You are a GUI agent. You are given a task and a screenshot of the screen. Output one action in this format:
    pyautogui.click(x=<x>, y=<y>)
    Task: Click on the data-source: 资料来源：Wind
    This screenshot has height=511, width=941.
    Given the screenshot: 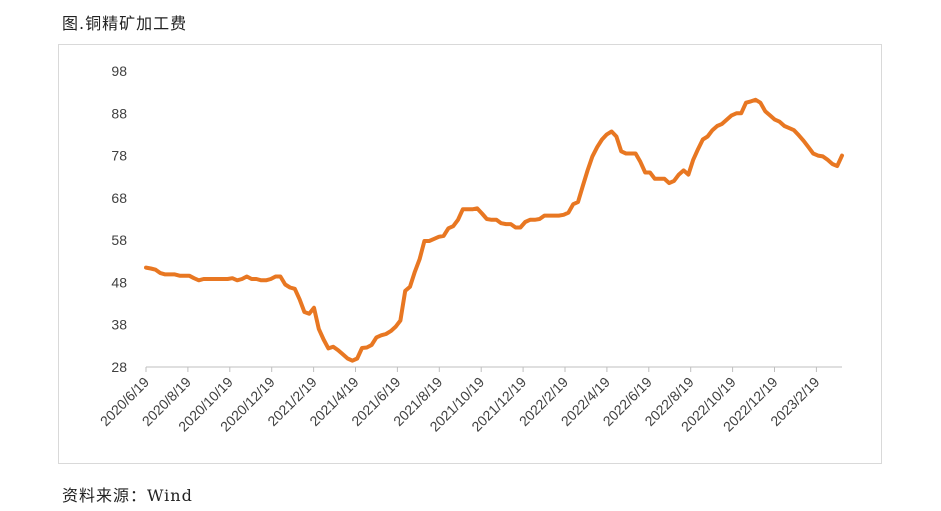 What is the action you would take?
    pyautogui.click(x=127, y=495)
    